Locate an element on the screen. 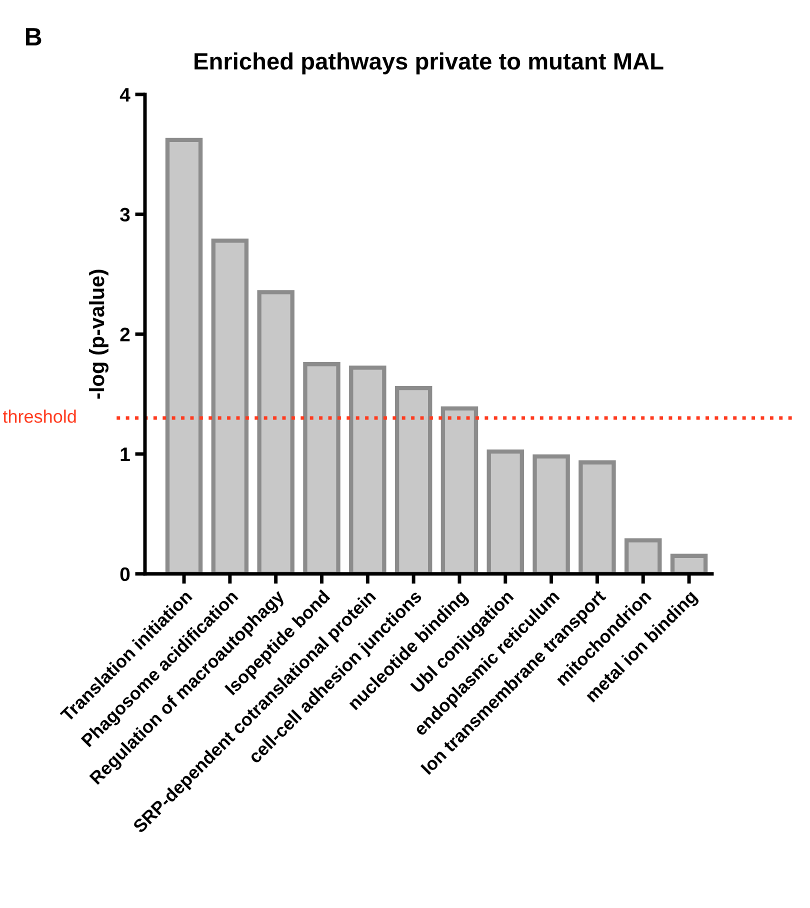  text: B is located at coordinates (34, 37).